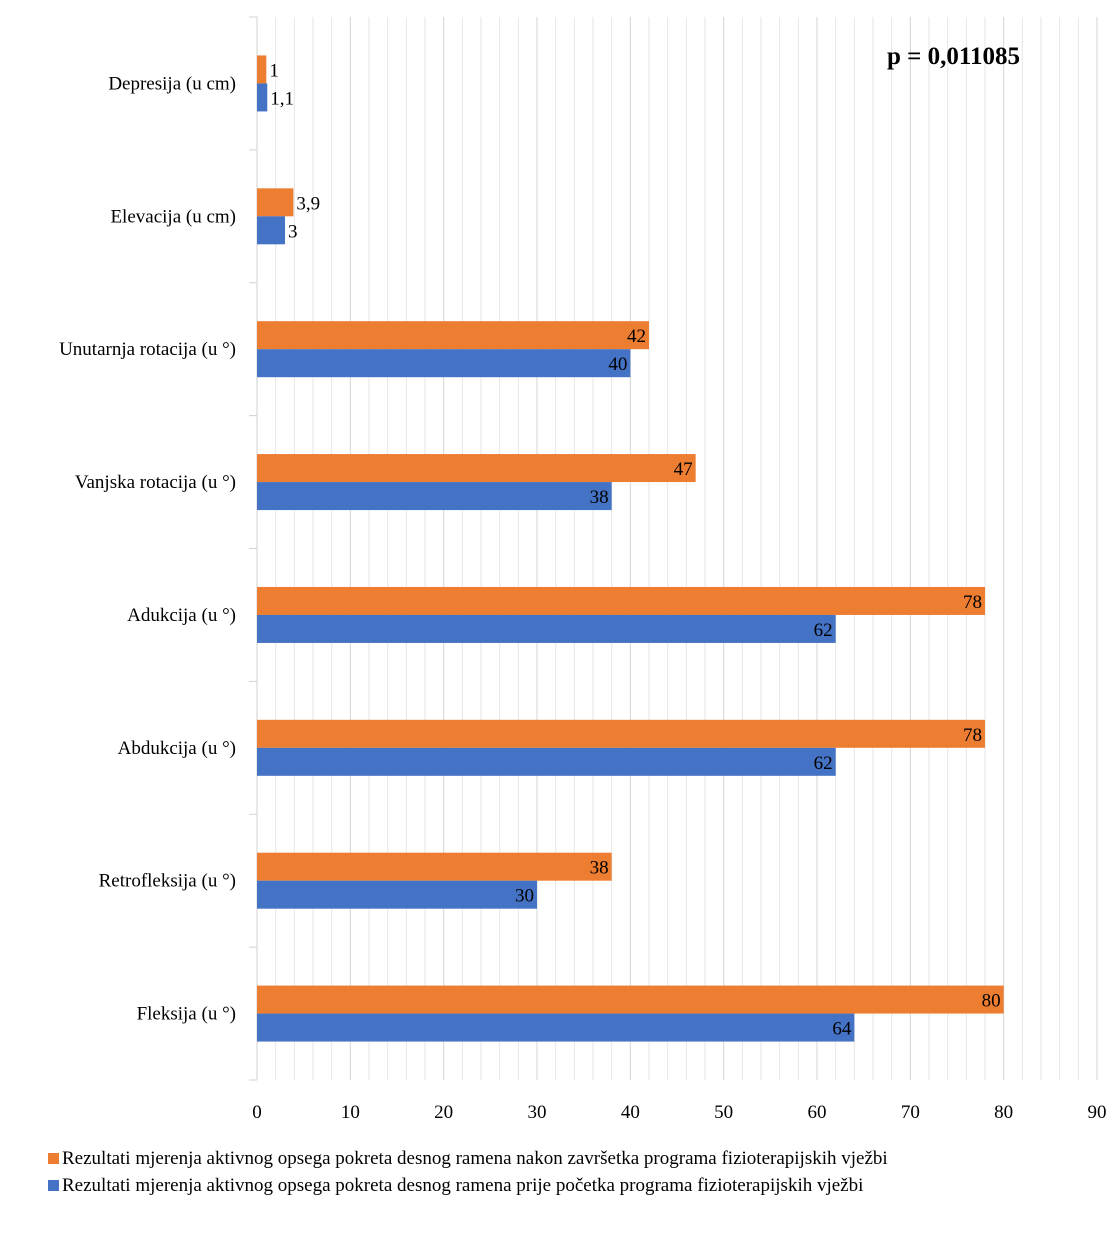  What do you see at coordinates (1097, 1112) in the screenshot?
I see `x-tick-label: 90` at bounding box center [1097, 1112].